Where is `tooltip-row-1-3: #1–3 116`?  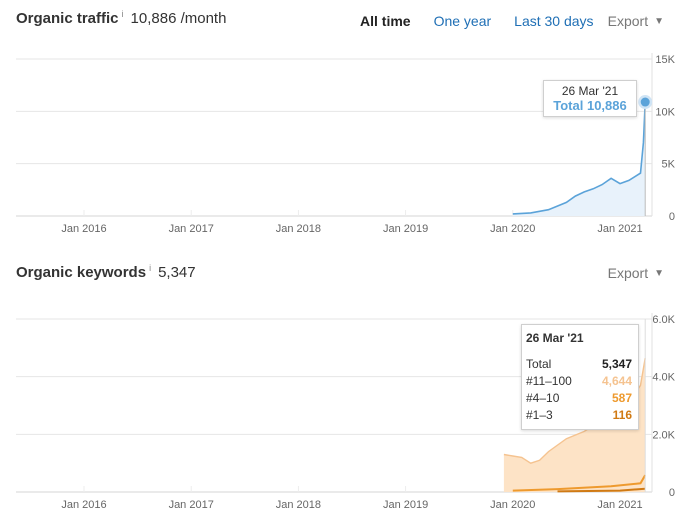
tooltip-row-1-3: #1–3 116 is located at coordinates (579, 415).